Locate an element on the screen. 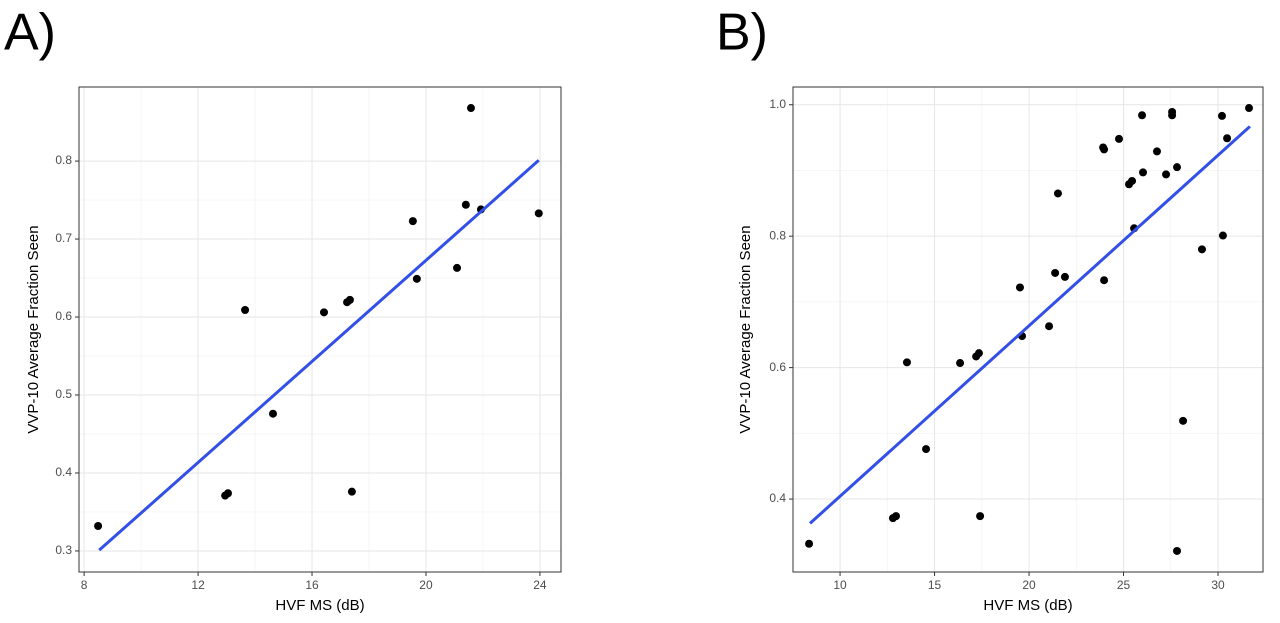 This screenshot has height=623, width=1280. panel-label: B) is located at coordinates (742, 33).